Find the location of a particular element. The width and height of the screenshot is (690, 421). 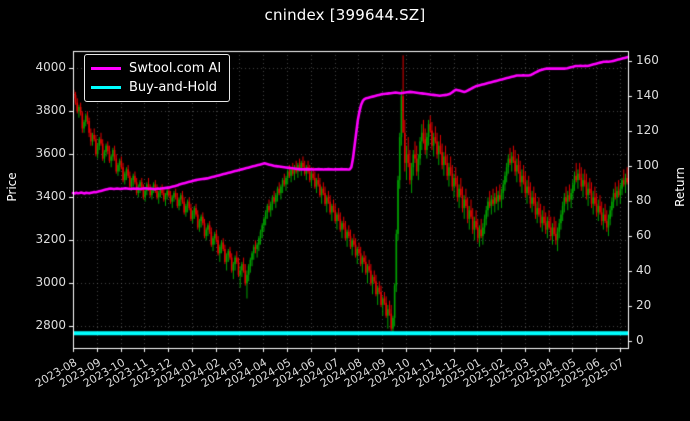

y-tick-right: 140 is located at coordinates (647, 95).